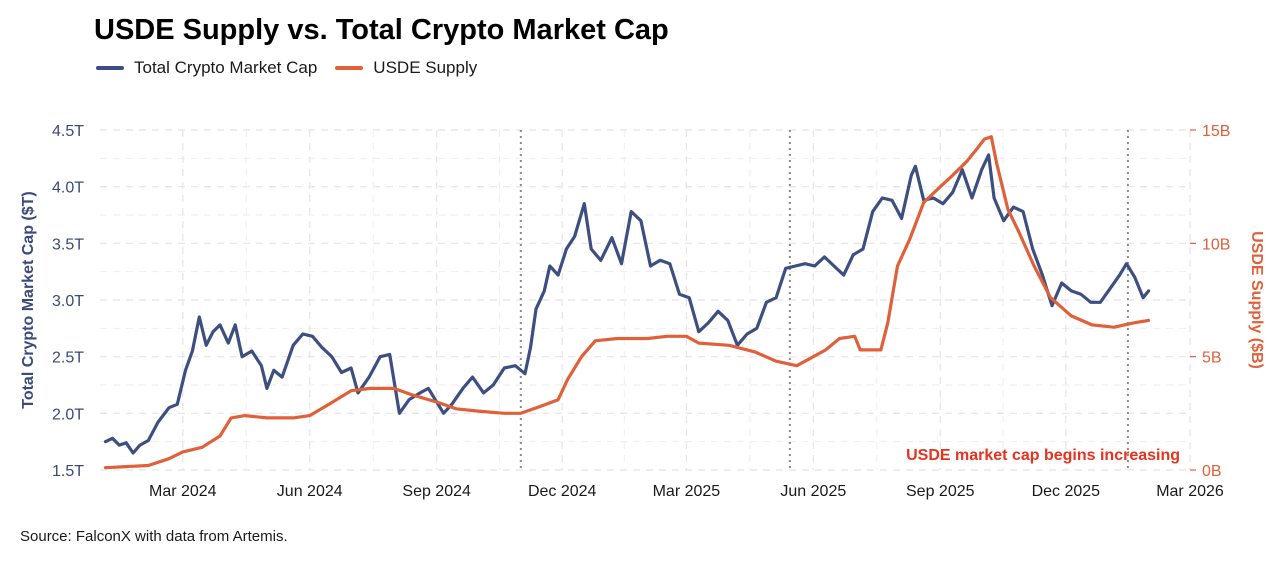  What do you see at coordinates (28, 300) in the screenshot?
I see `left-axis-title: Total Crypto Market Cap ($T)` at bounding box center [28, 300].